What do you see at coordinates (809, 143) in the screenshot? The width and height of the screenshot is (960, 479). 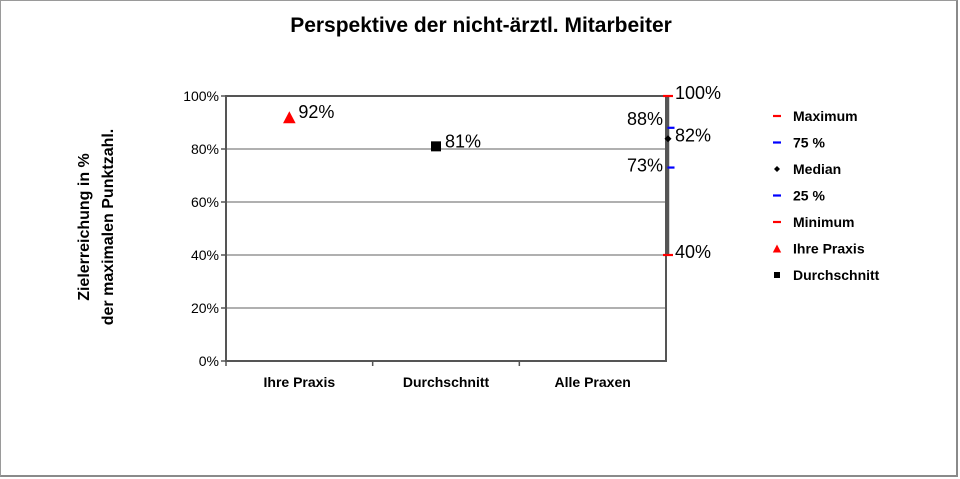 I see `legend-item-label: 75 %` at bounding box center [809, 143].